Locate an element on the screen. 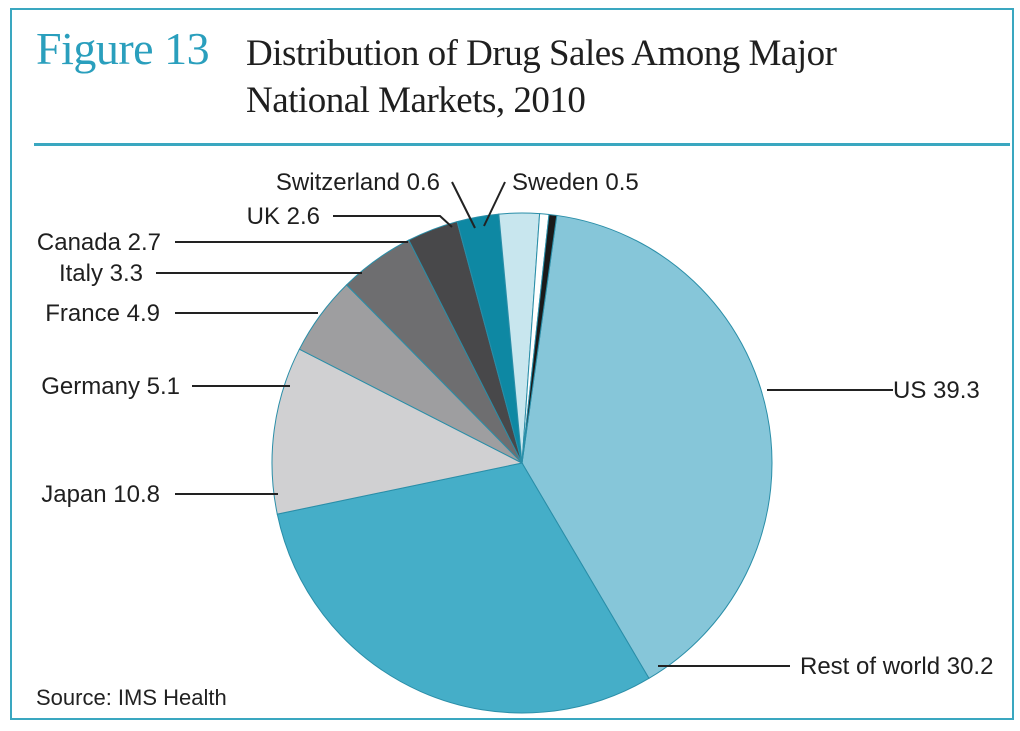 Image resolution: width=1020 pixels, height=731 pixels. source-note: Source: IMS Health is located at coordinates (131, 697).